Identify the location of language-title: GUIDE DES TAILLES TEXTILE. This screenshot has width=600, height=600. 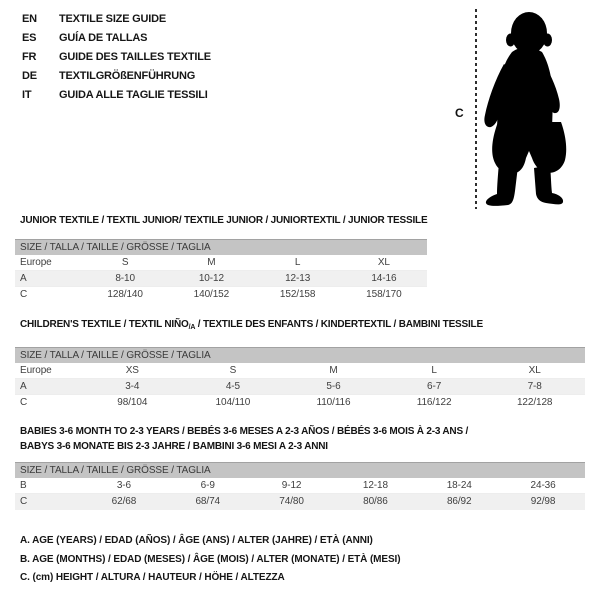
(135, 57).